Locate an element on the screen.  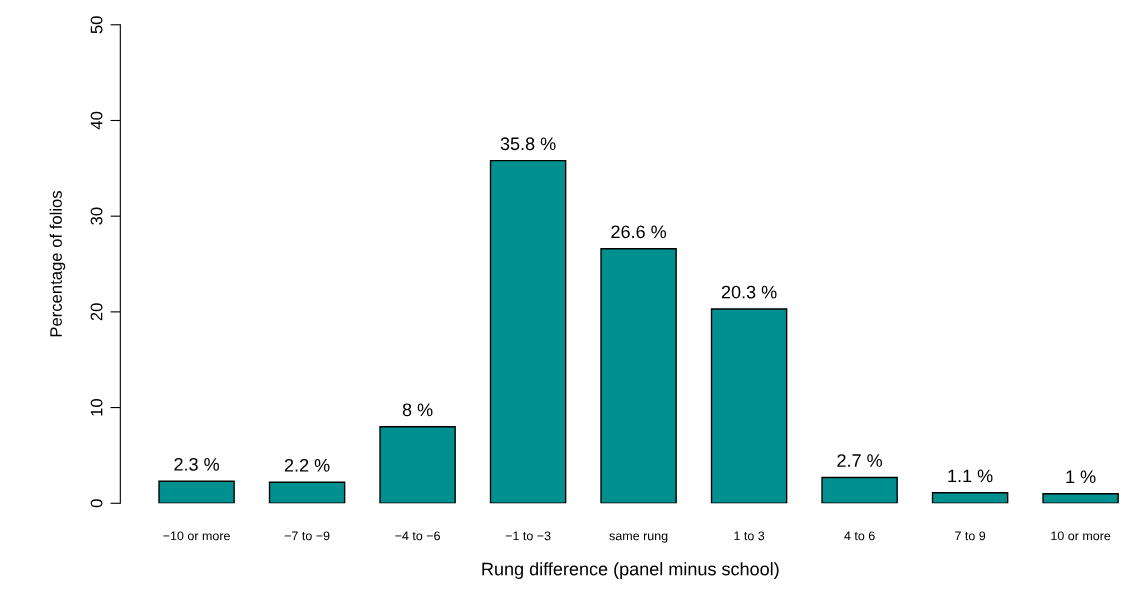
y-tick-label: 20 is located at coordinates (96, 312).